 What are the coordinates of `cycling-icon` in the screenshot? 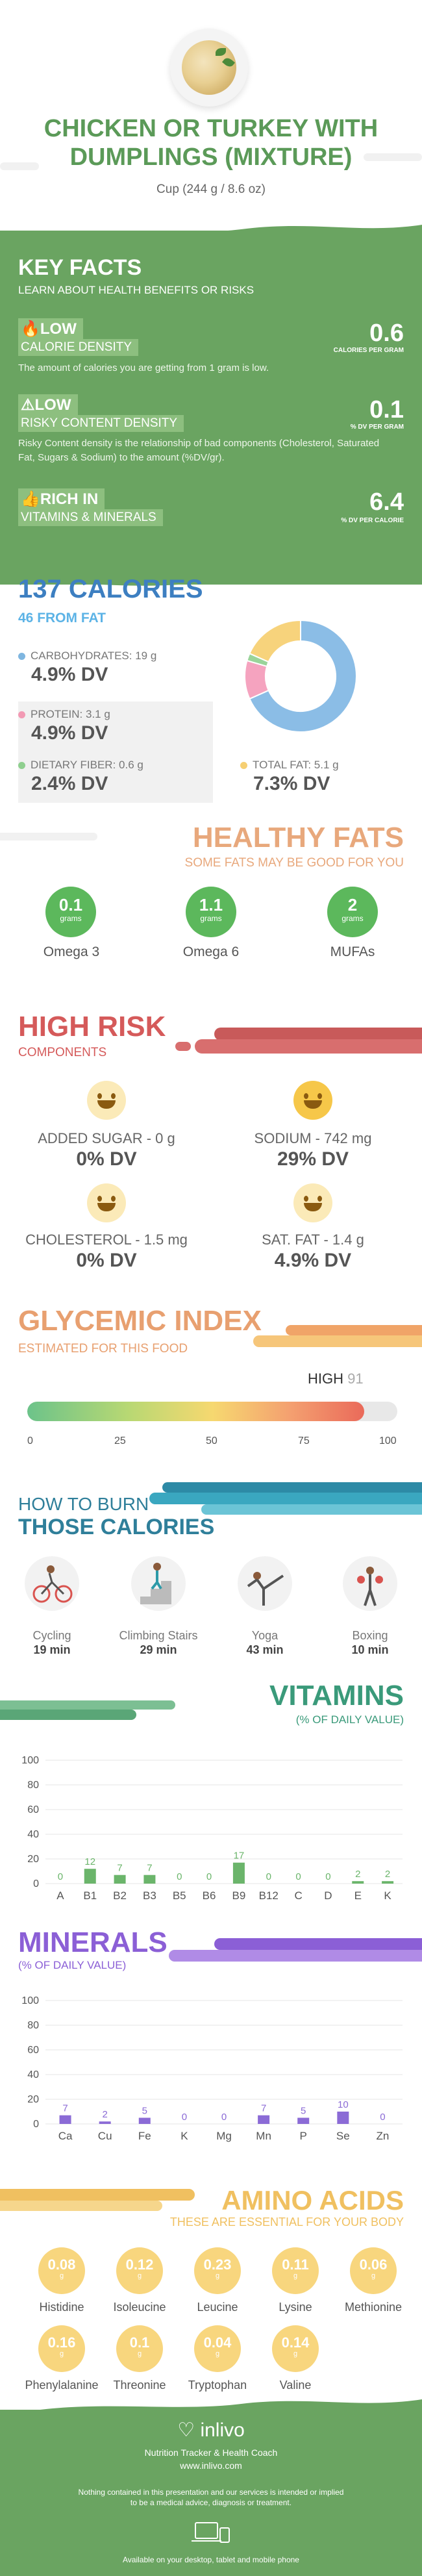 It's located at (52, 1583).